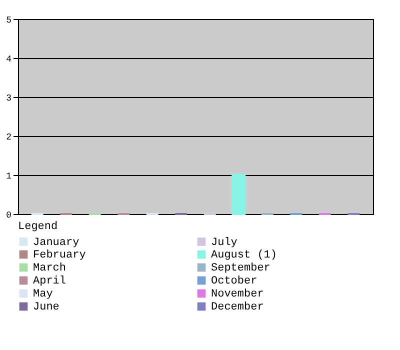  Describe the element at coordinates (9, 21) in the screenshot. I see `y-tick-label: 5` at that location.